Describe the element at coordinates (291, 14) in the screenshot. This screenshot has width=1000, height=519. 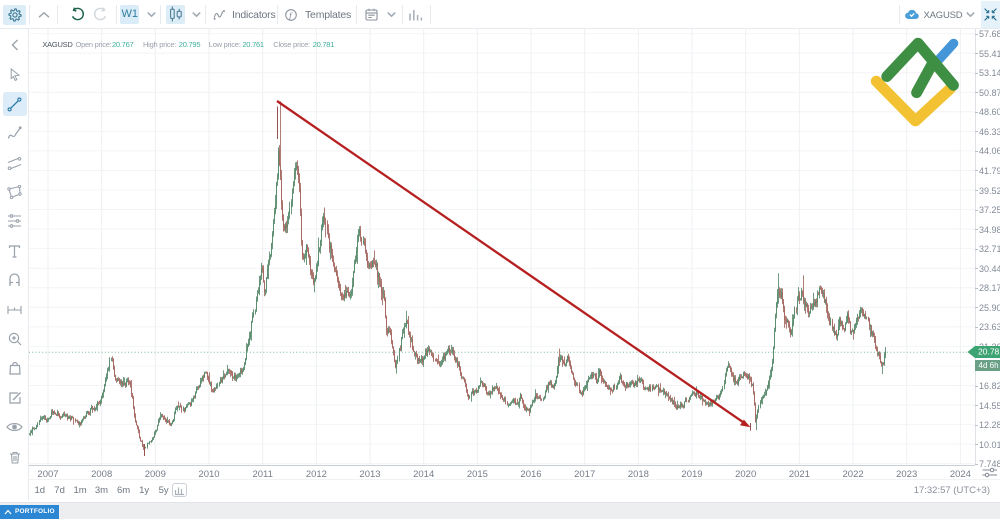
I see `svg-text: f` at that location.